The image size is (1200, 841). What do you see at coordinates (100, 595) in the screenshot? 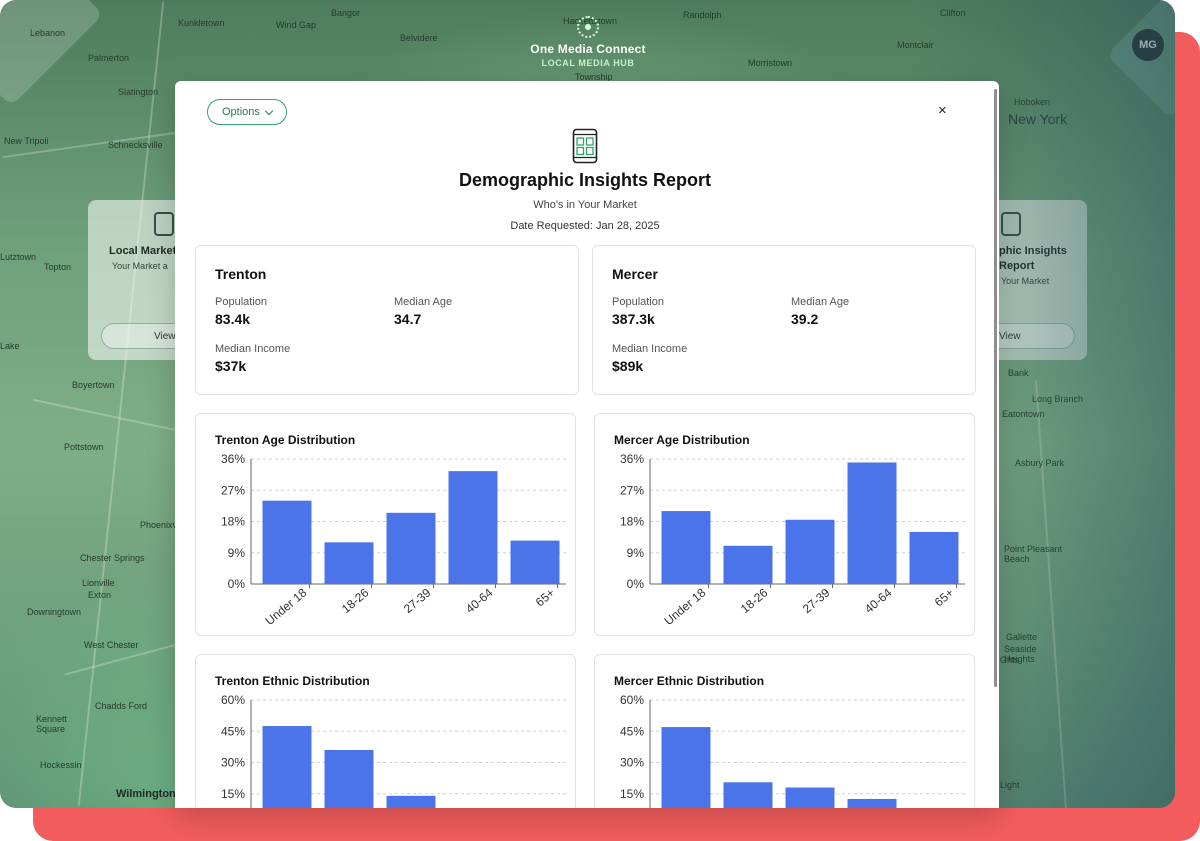
I see `map-label: Exton` at bounding box center [100, 595].